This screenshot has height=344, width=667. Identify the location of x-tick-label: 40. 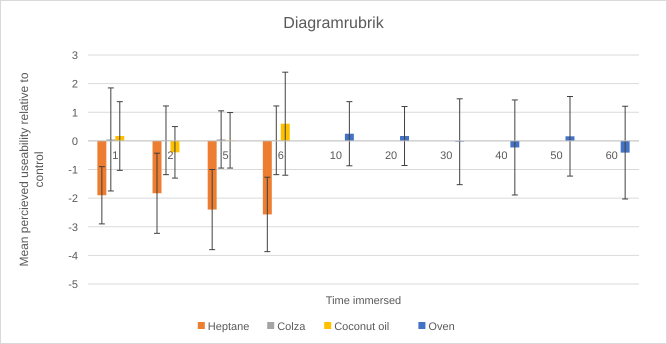
(501, 156).